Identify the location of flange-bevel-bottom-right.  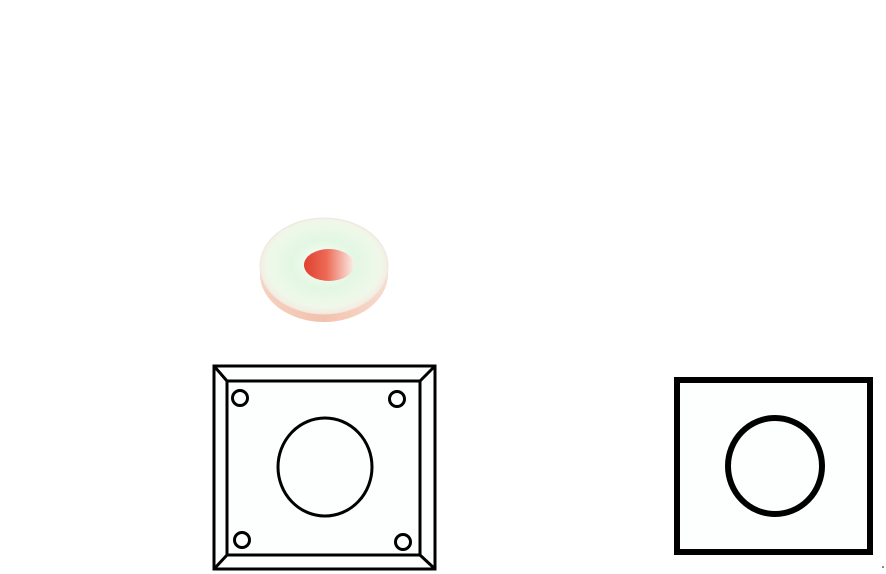
(427, 562).